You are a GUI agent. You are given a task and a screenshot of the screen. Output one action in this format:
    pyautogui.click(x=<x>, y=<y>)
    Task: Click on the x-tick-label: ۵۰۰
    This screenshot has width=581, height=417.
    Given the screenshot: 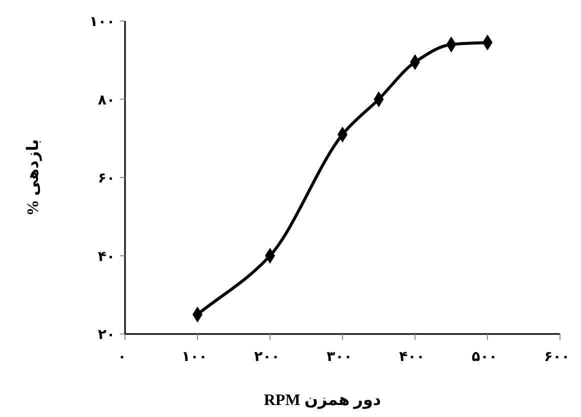 What is the action you would take?
    pyautogui.click(x=485, y=357)
    